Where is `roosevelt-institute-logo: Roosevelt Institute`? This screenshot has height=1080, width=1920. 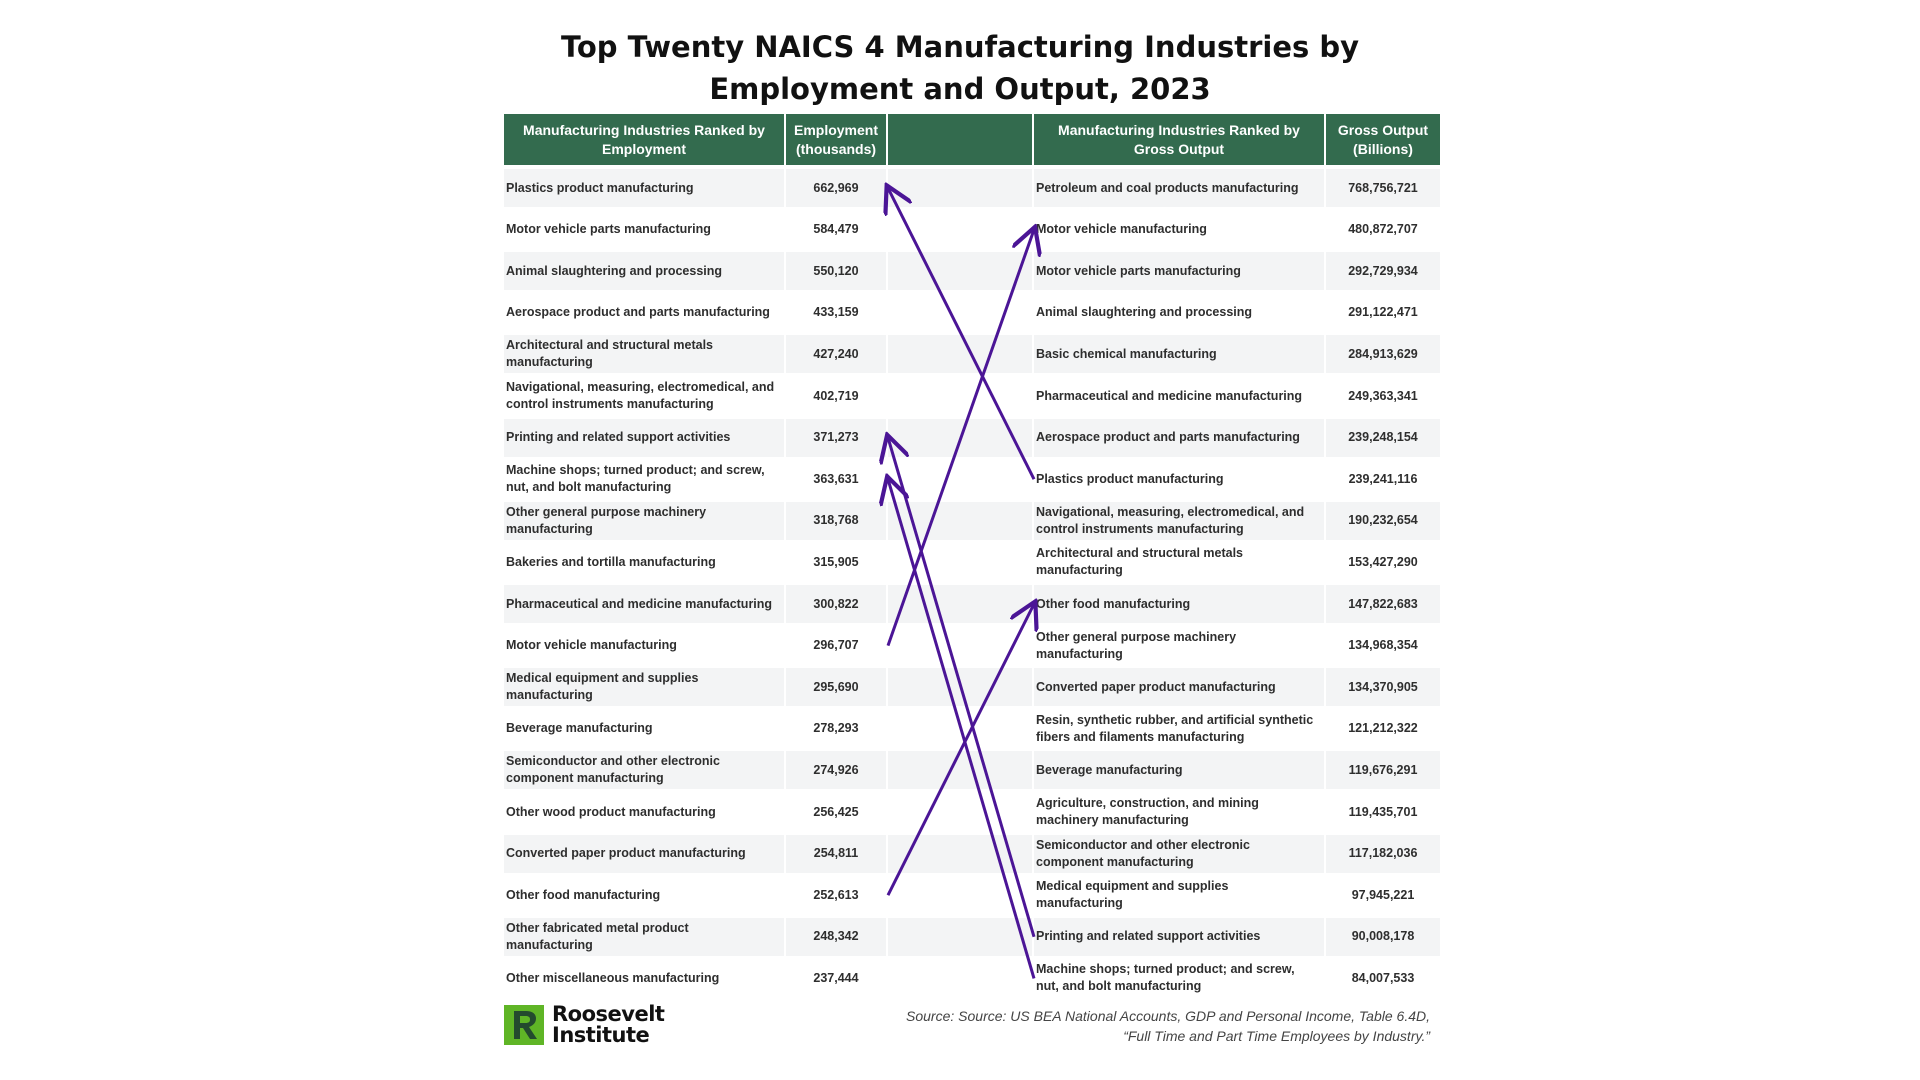 roosevelt-institute-logo: Roosevelt Institute is located at coordinates (584, 1025).